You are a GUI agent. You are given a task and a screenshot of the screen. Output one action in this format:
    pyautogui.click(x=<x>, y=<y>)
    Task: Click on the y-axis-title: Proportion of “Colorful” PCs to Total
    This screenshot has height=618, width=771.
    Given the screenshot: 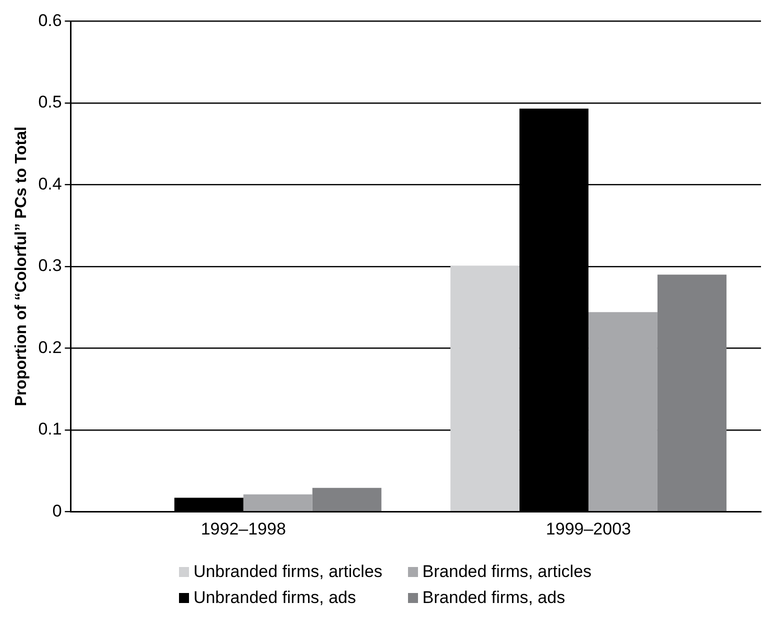 What is the action you would take?
    pyautogui.click(x=21, y=266)
    